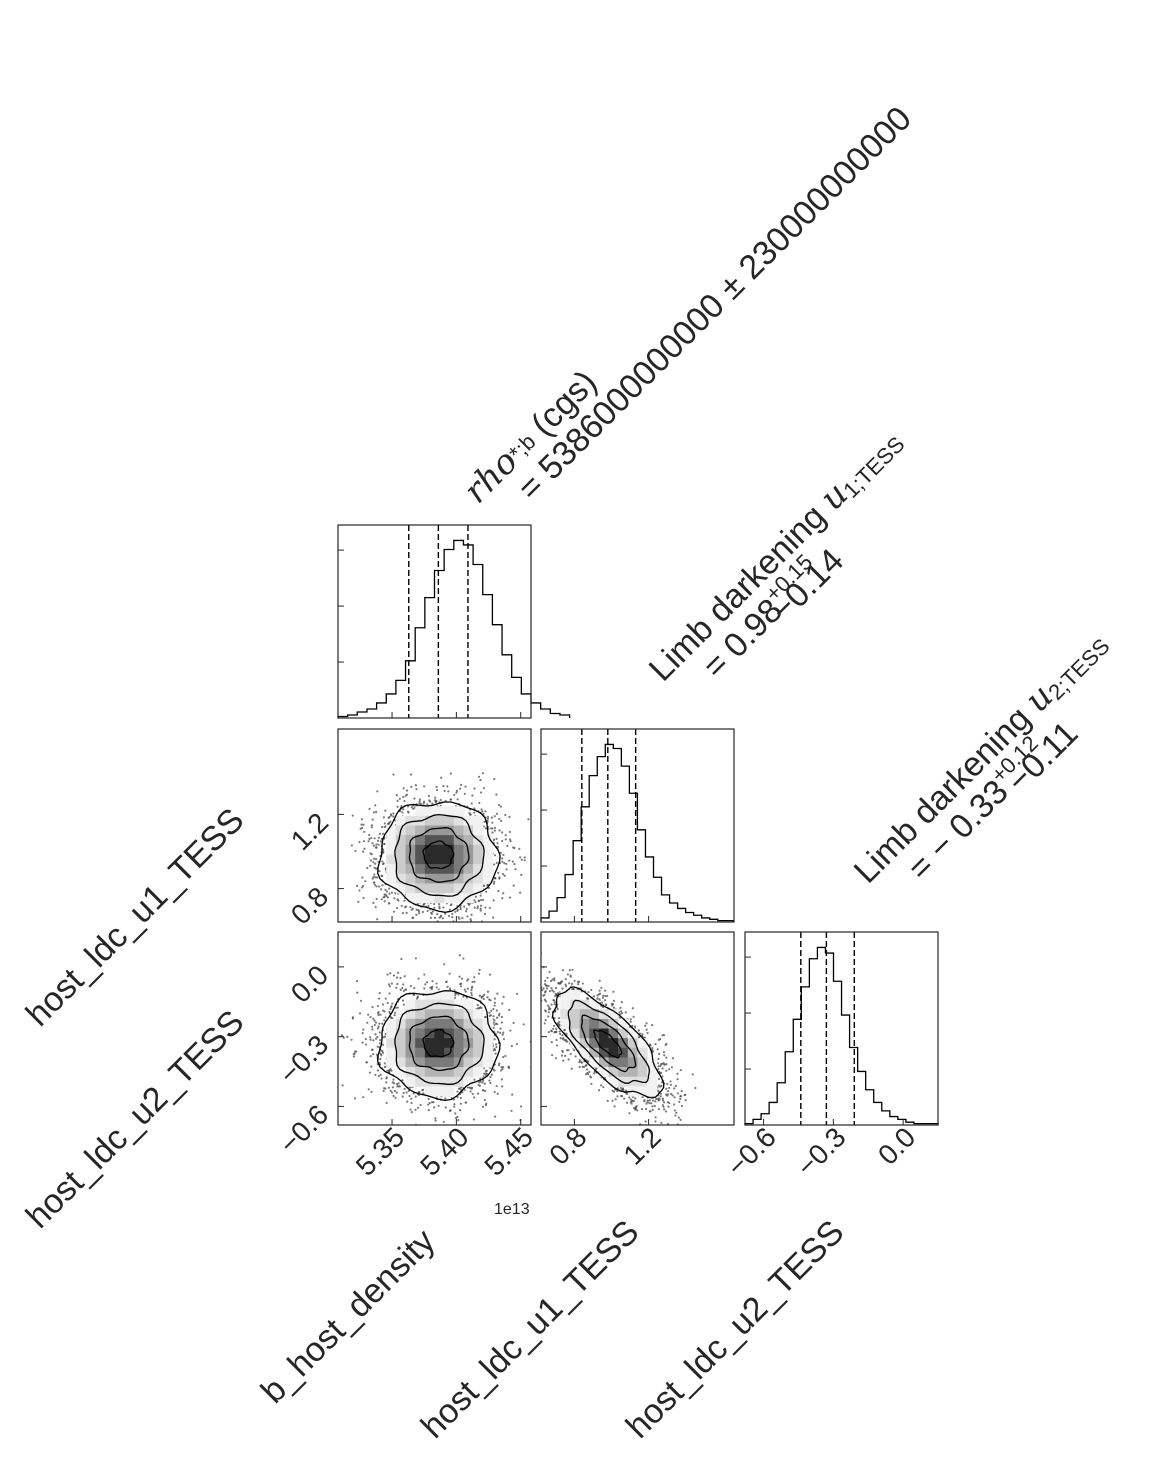 The width and height of the screenshot is (1165, 1463). I want to click on svg-text: Limb darkening u2;TESS, so click(980, 757).